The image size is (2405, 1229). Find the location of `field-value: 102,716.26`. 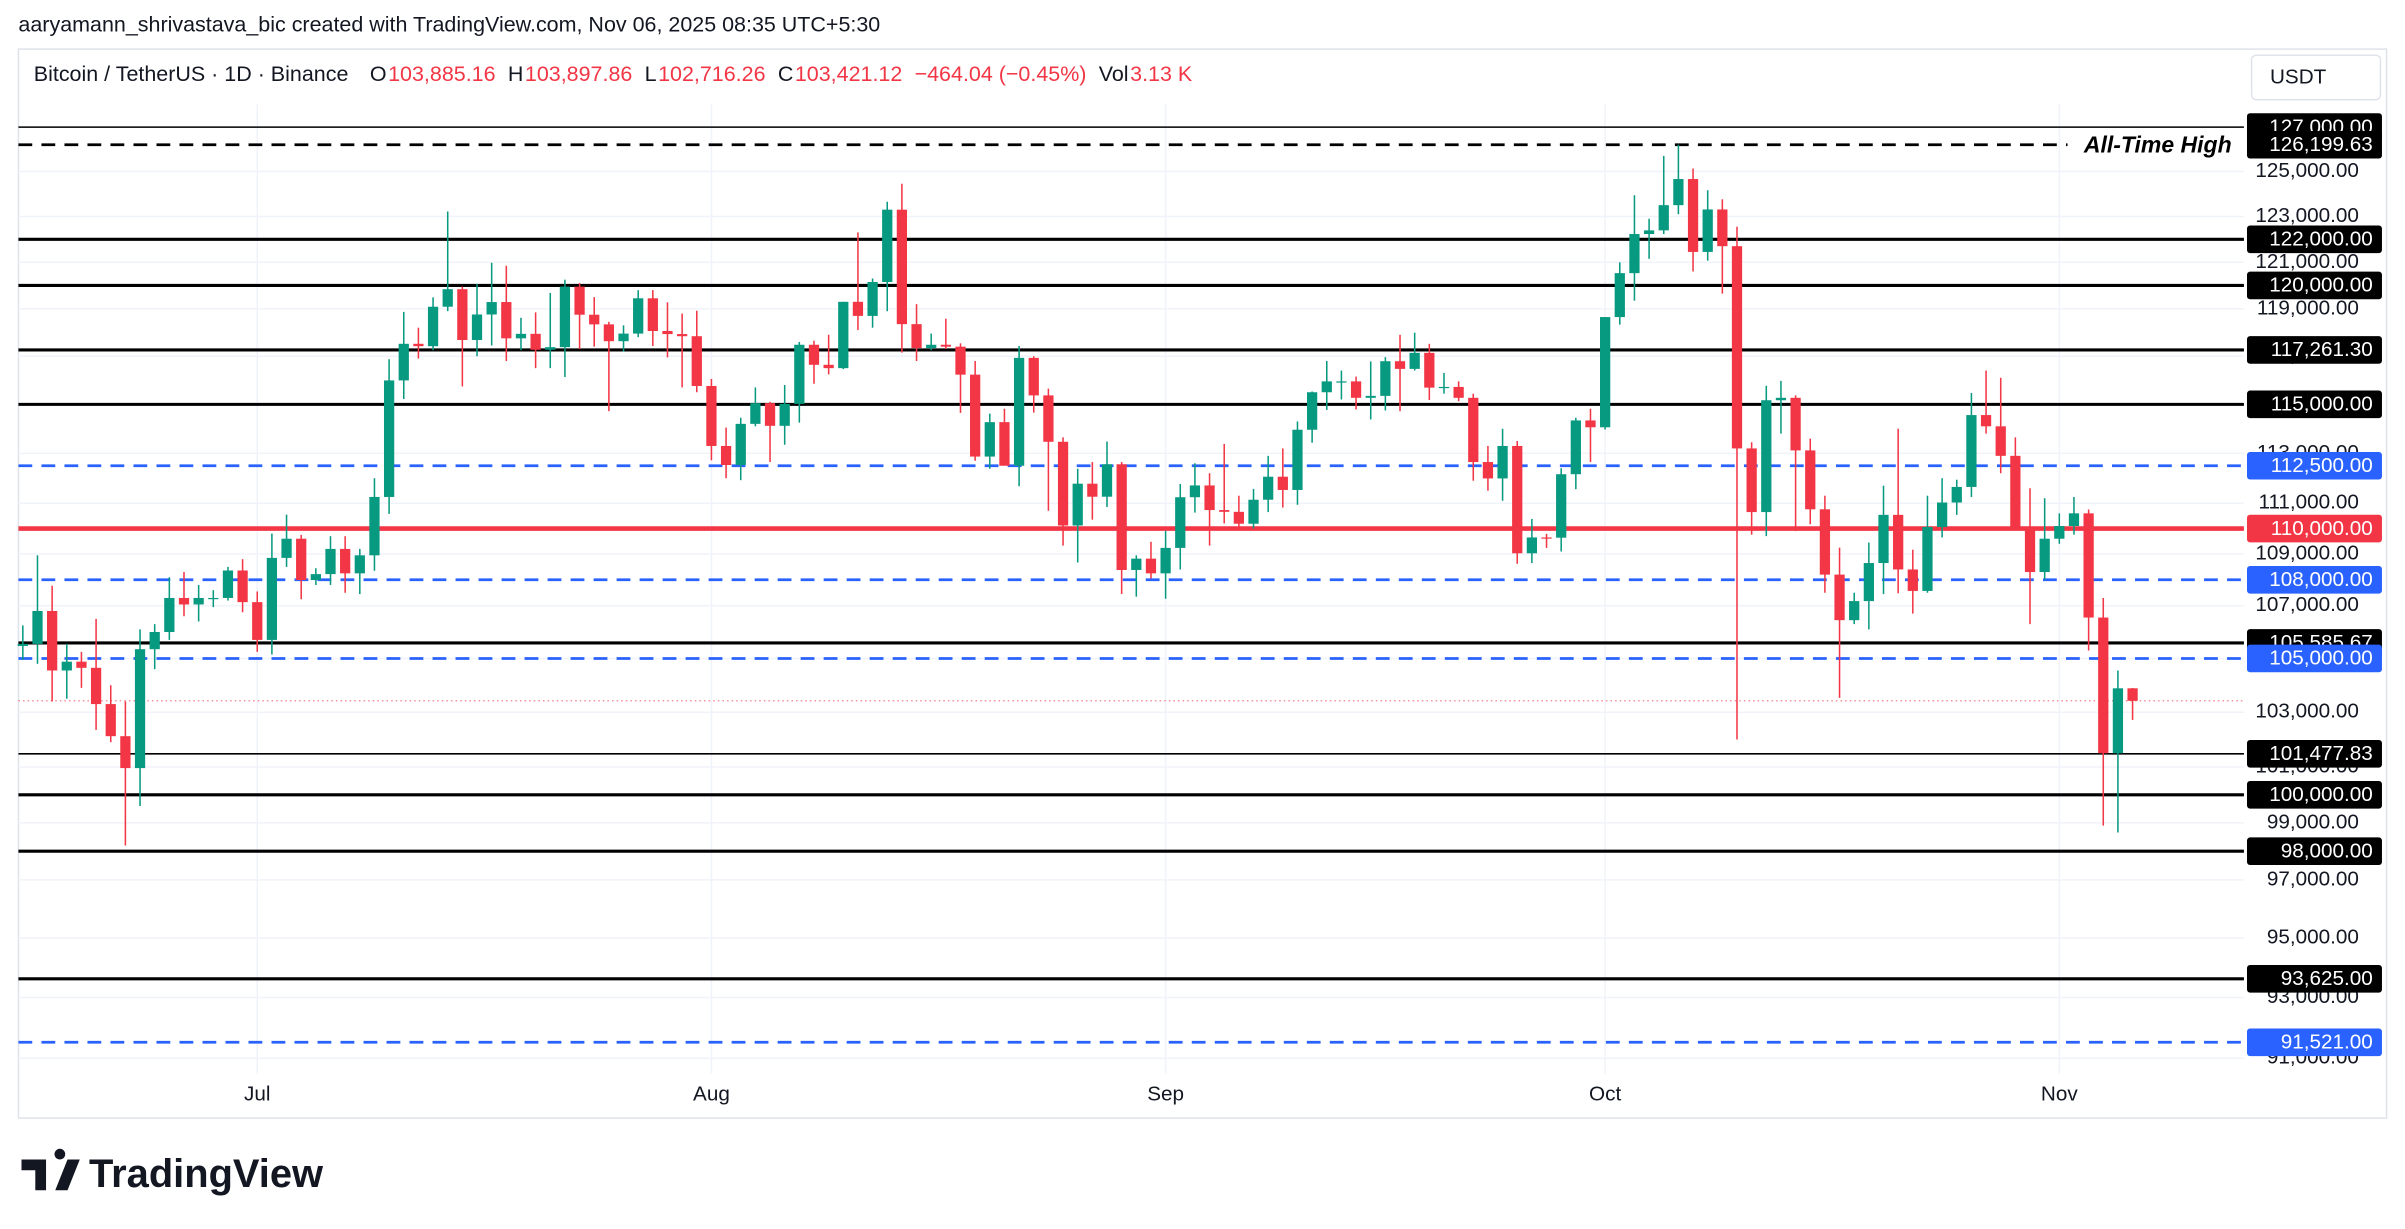

field-value: 102,716.26 is located at coordinates (711, 74).